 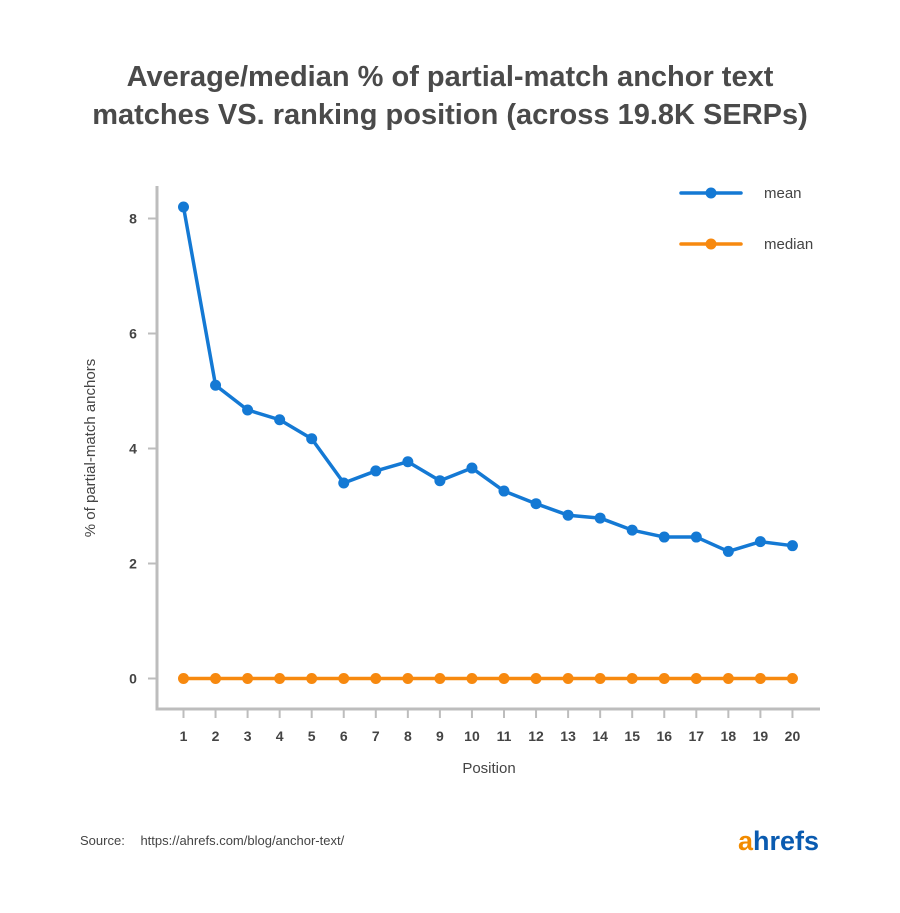 I want to click on x-tick-label: 9, so click(x=440, y=736).